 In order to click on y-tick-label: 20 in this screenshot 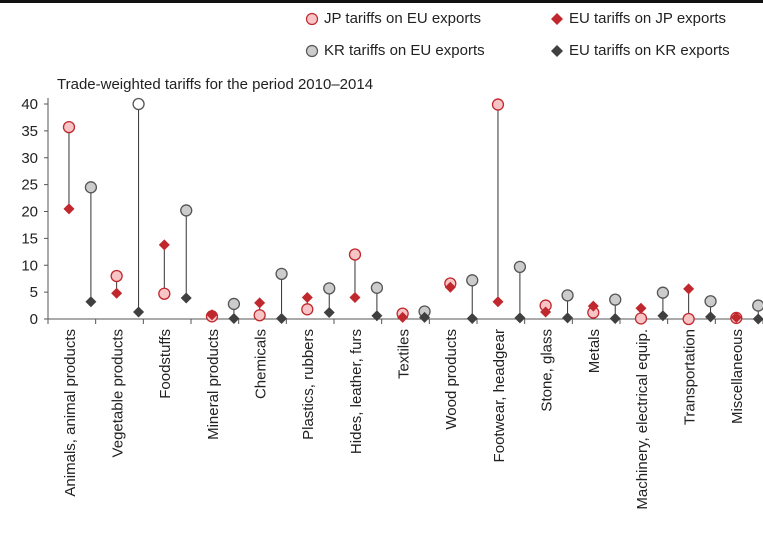, I will do `click(29, 212)`.